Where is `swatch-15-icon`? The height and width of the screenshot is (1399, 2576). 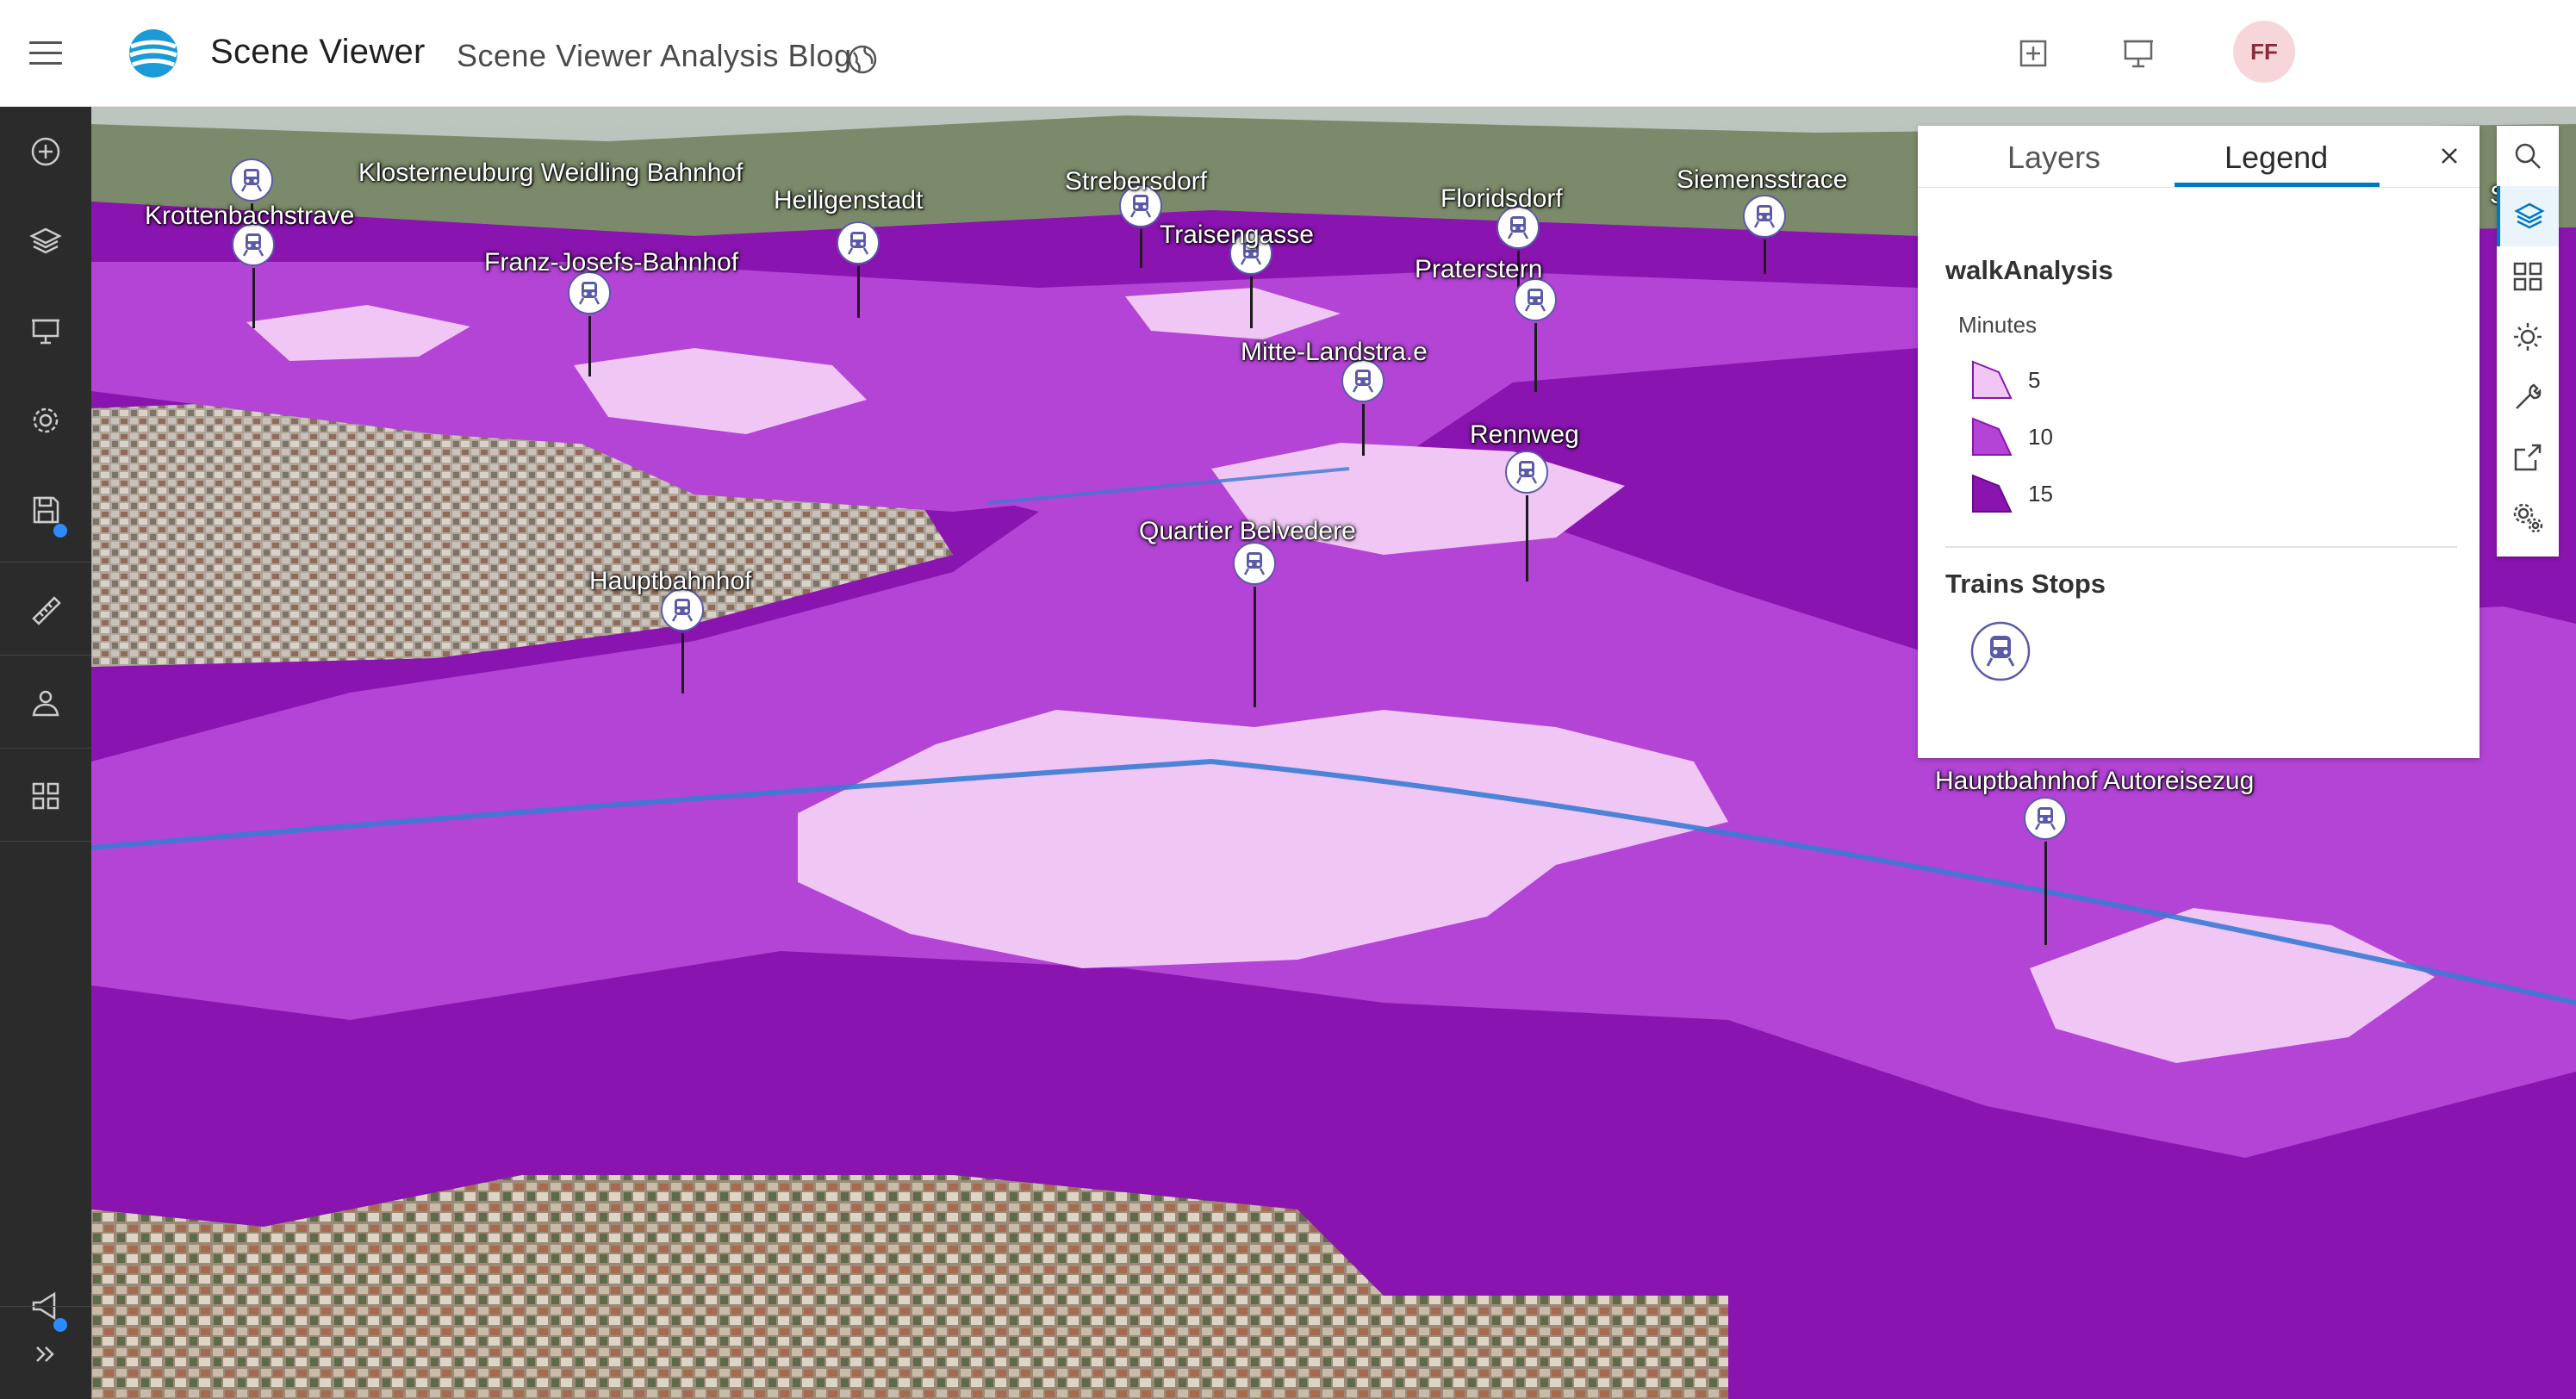 swatch-15-icon is located at coordinates (1993, 493).